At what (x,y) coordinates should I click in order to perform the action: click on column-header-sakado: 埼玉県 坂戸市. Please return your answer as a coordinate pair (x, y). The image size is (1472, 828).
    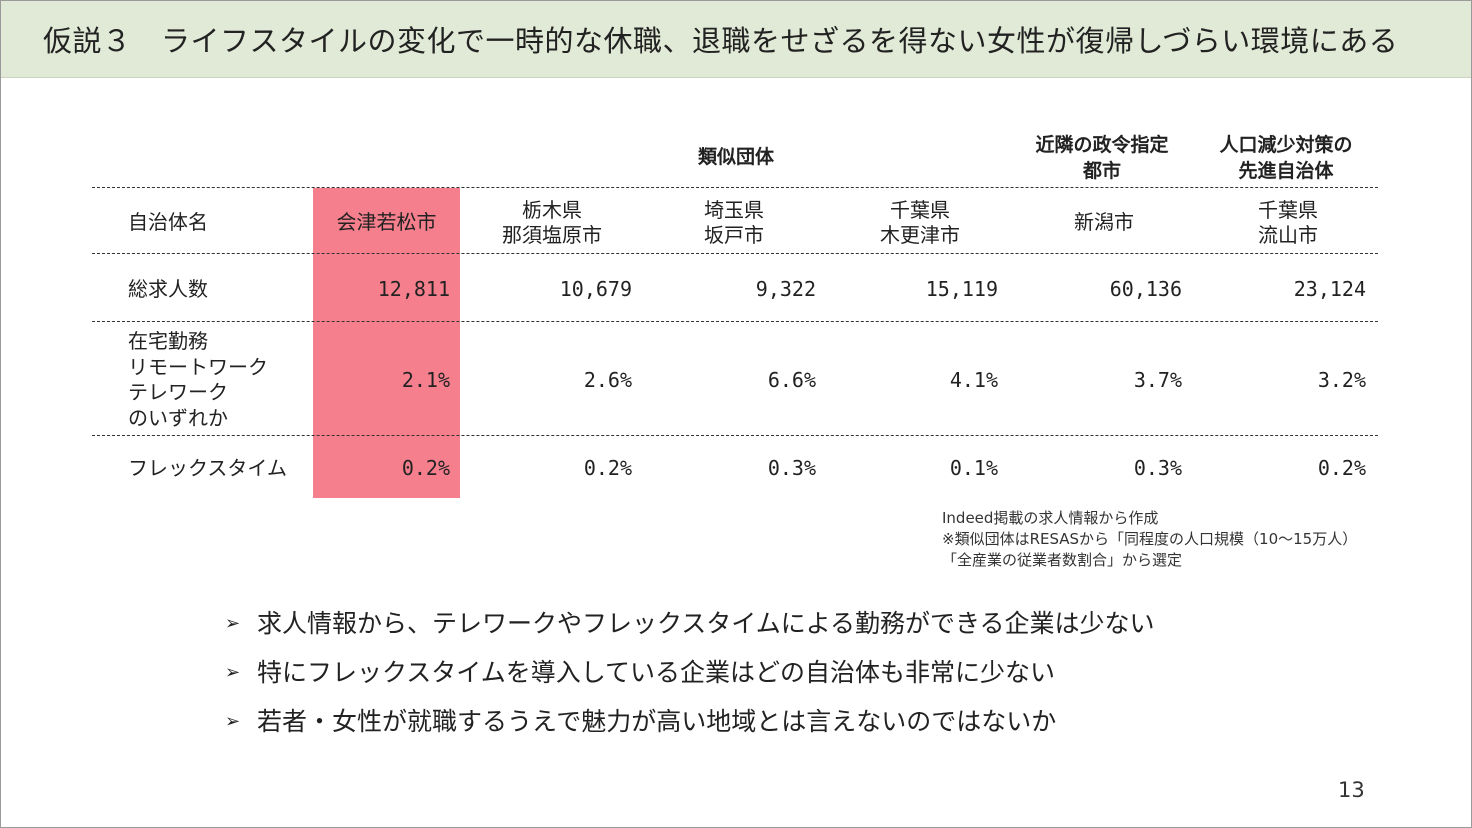
    Looking at the image, I should click on (734, 222).